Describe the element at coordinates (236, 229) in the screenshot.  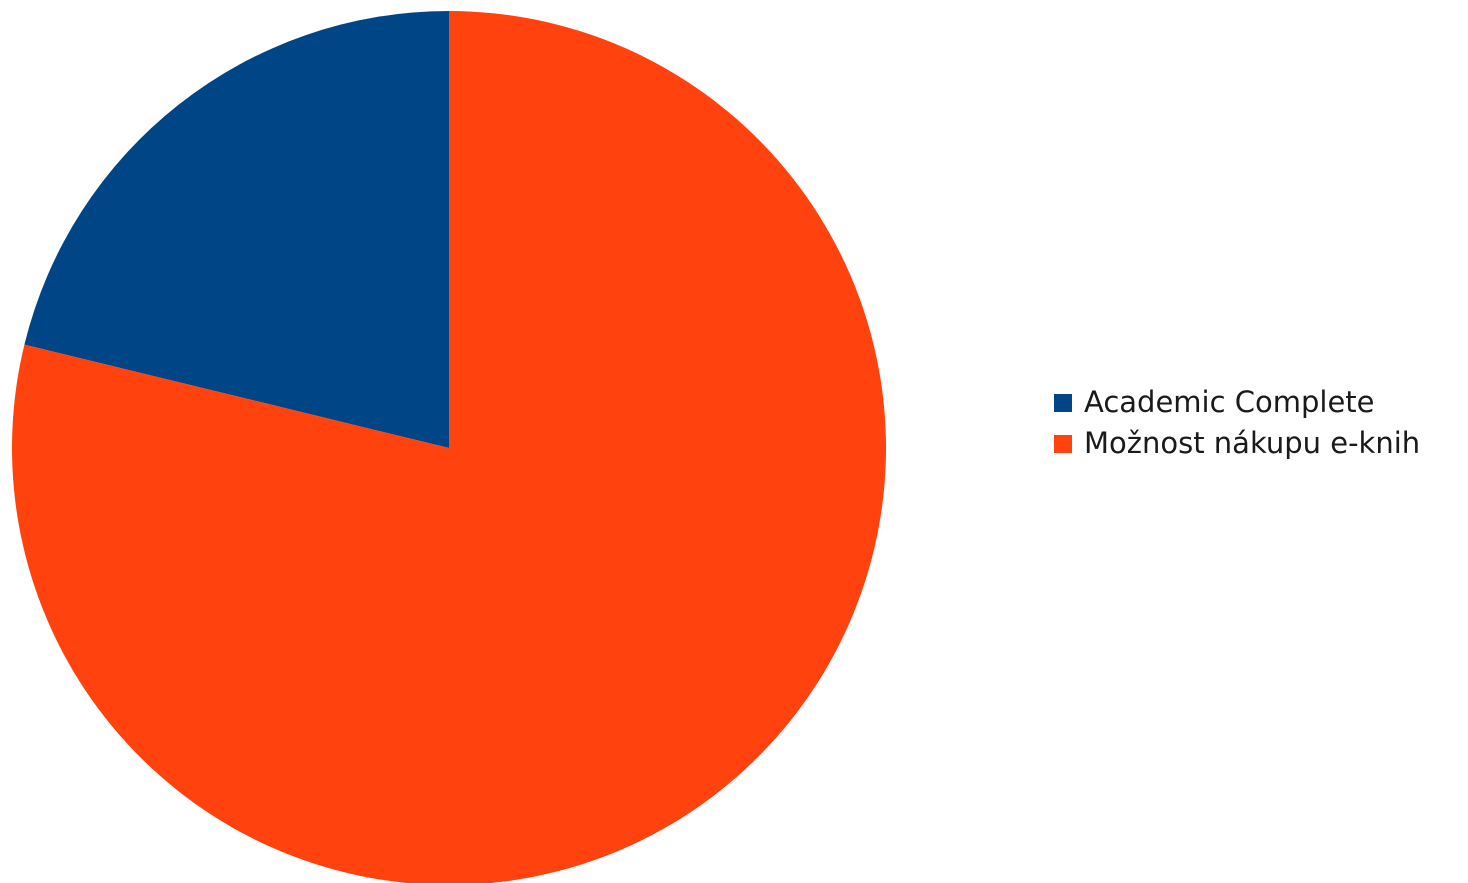
I see `pie-slice-academic-complete` at that location.